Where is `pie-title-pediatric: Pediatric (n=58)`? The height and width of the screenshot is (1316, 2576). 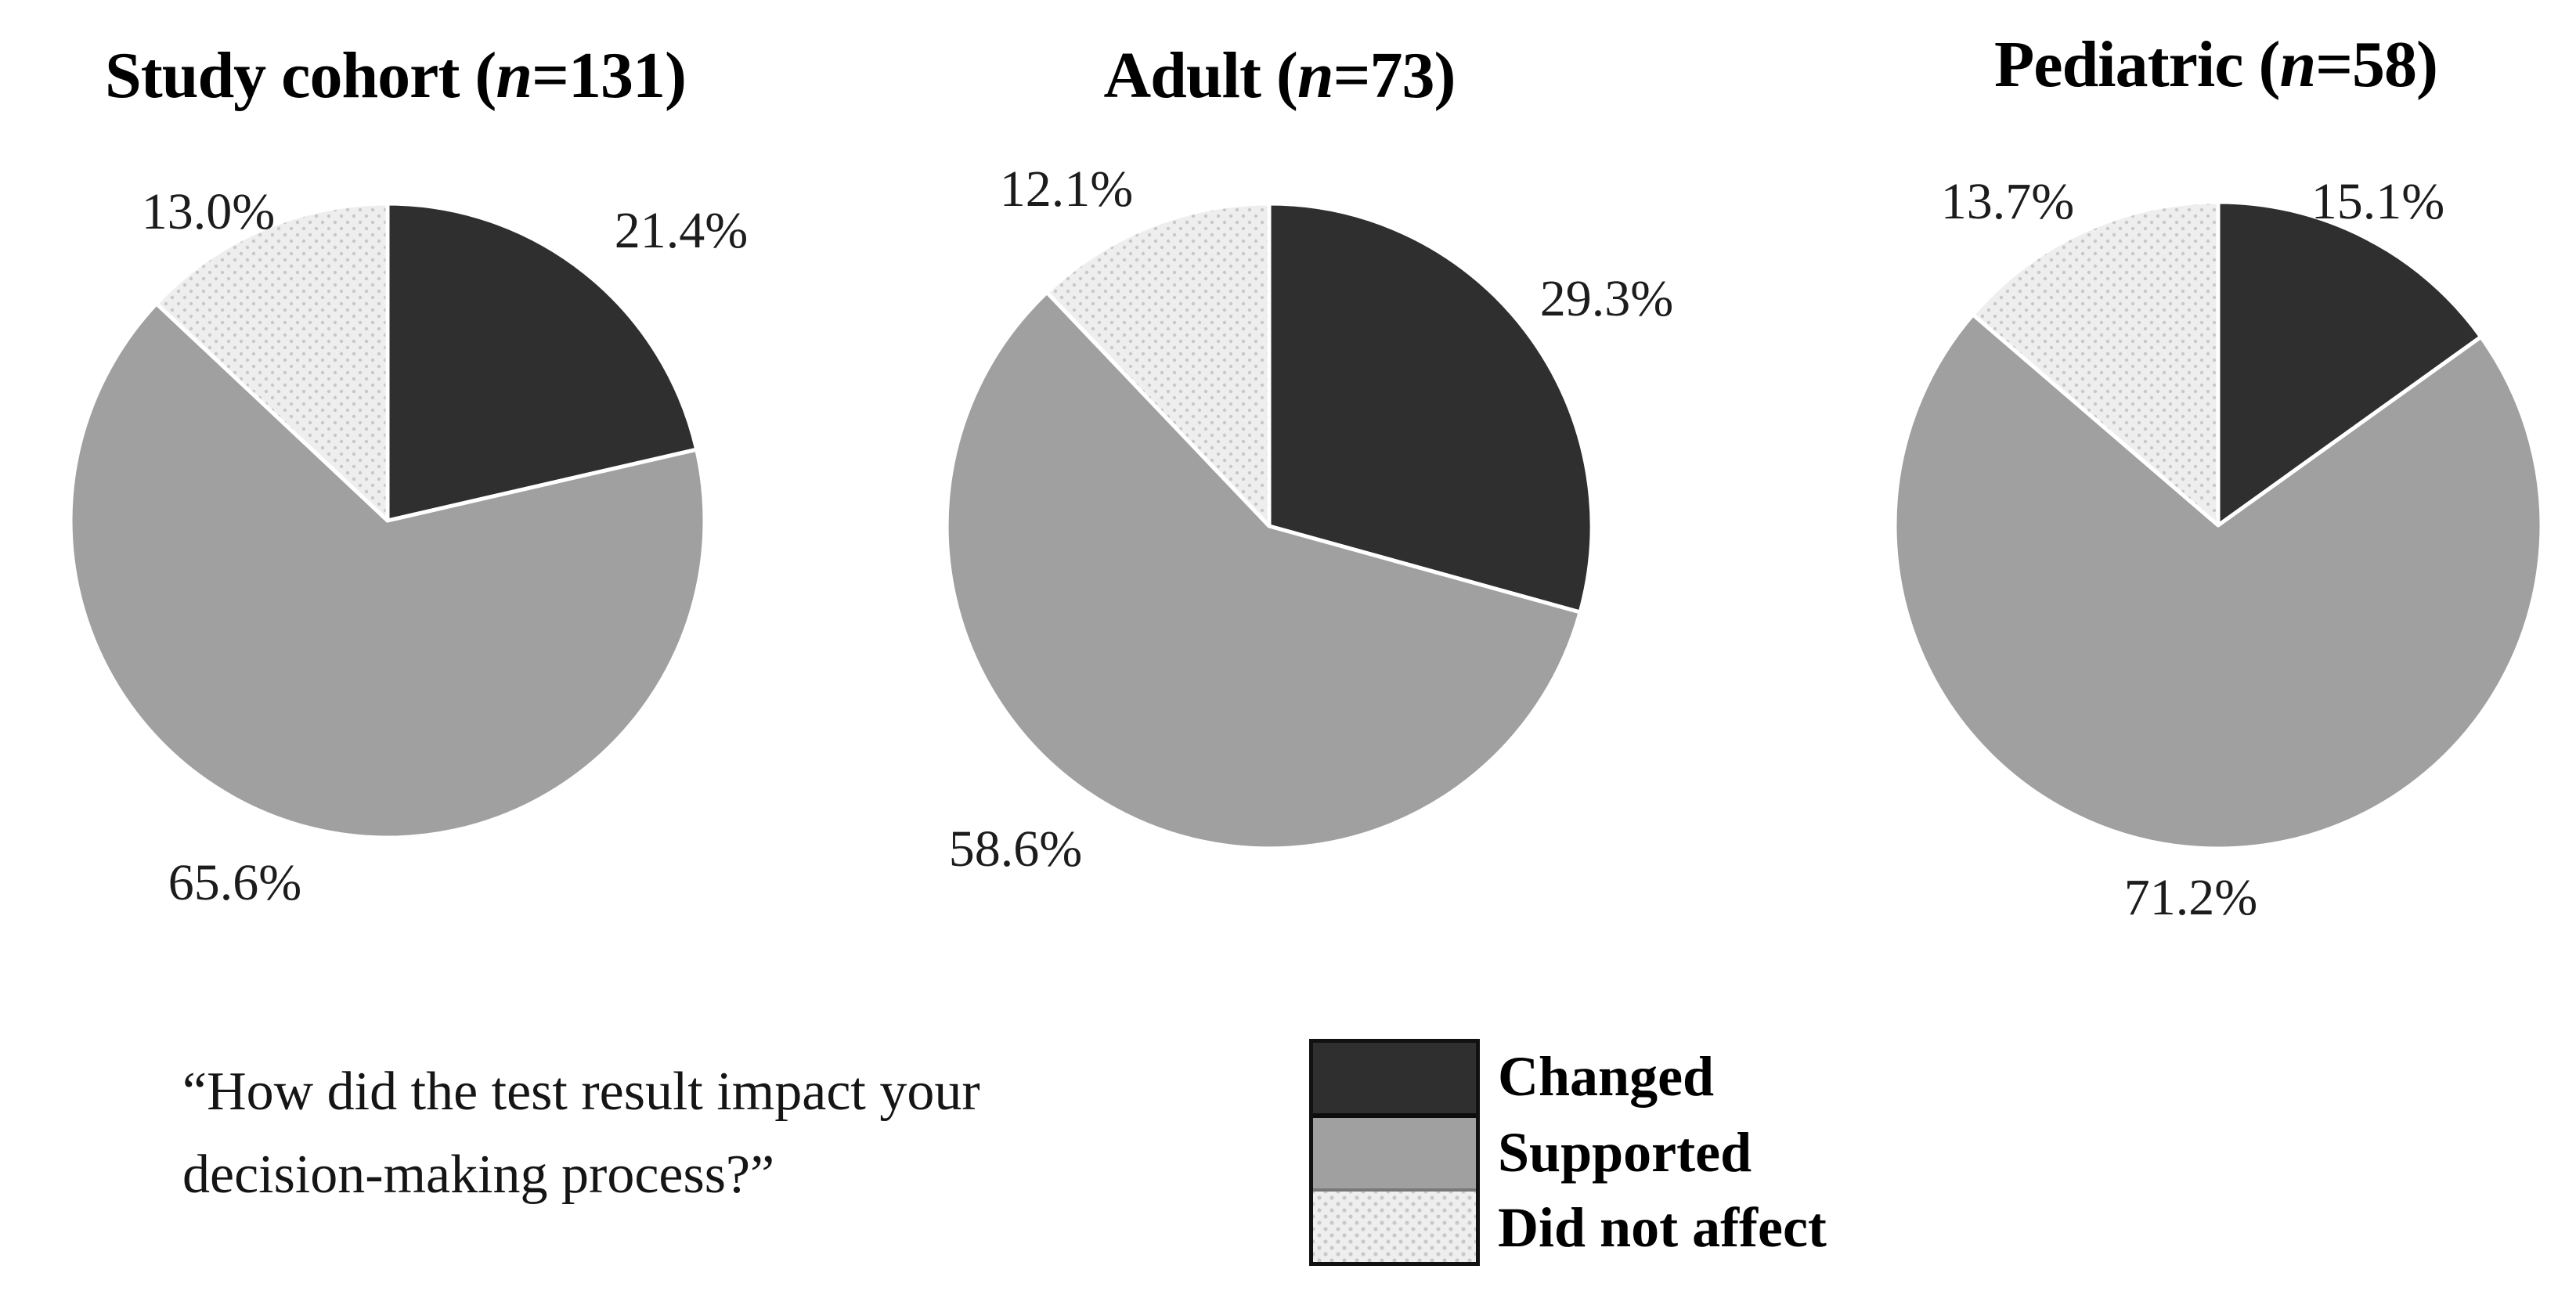
pie-title-pediatric: Pediatric (n=58) is located at coordinates (2215, 65).